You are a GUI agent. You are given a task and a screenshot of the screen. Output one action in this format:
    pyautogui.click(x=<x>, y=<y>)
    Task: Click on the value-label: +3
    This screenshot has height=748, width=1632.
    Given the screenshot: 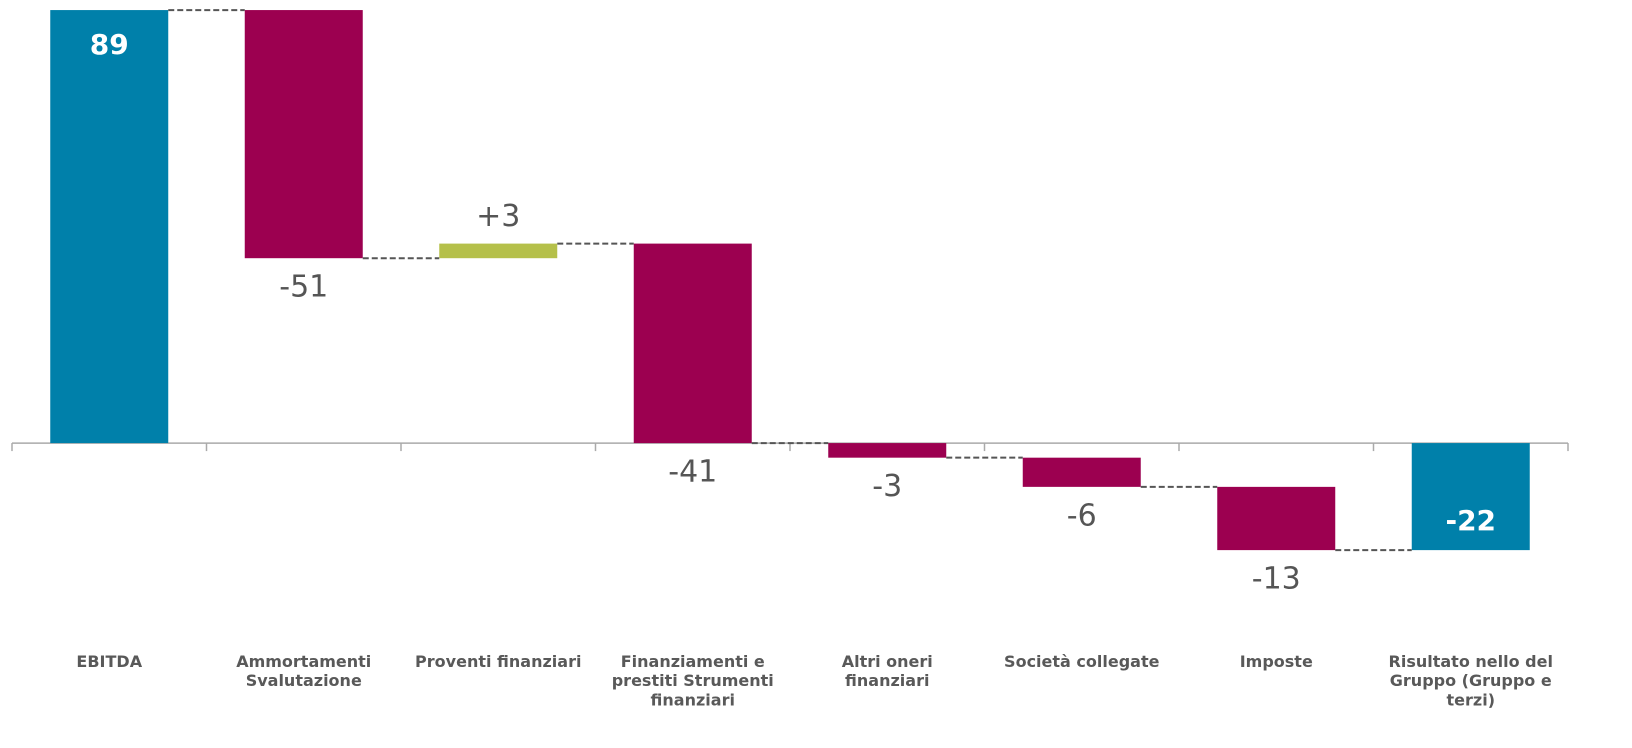 What is the action you would take?
    pyautogui.click(x=498, y=216)
    